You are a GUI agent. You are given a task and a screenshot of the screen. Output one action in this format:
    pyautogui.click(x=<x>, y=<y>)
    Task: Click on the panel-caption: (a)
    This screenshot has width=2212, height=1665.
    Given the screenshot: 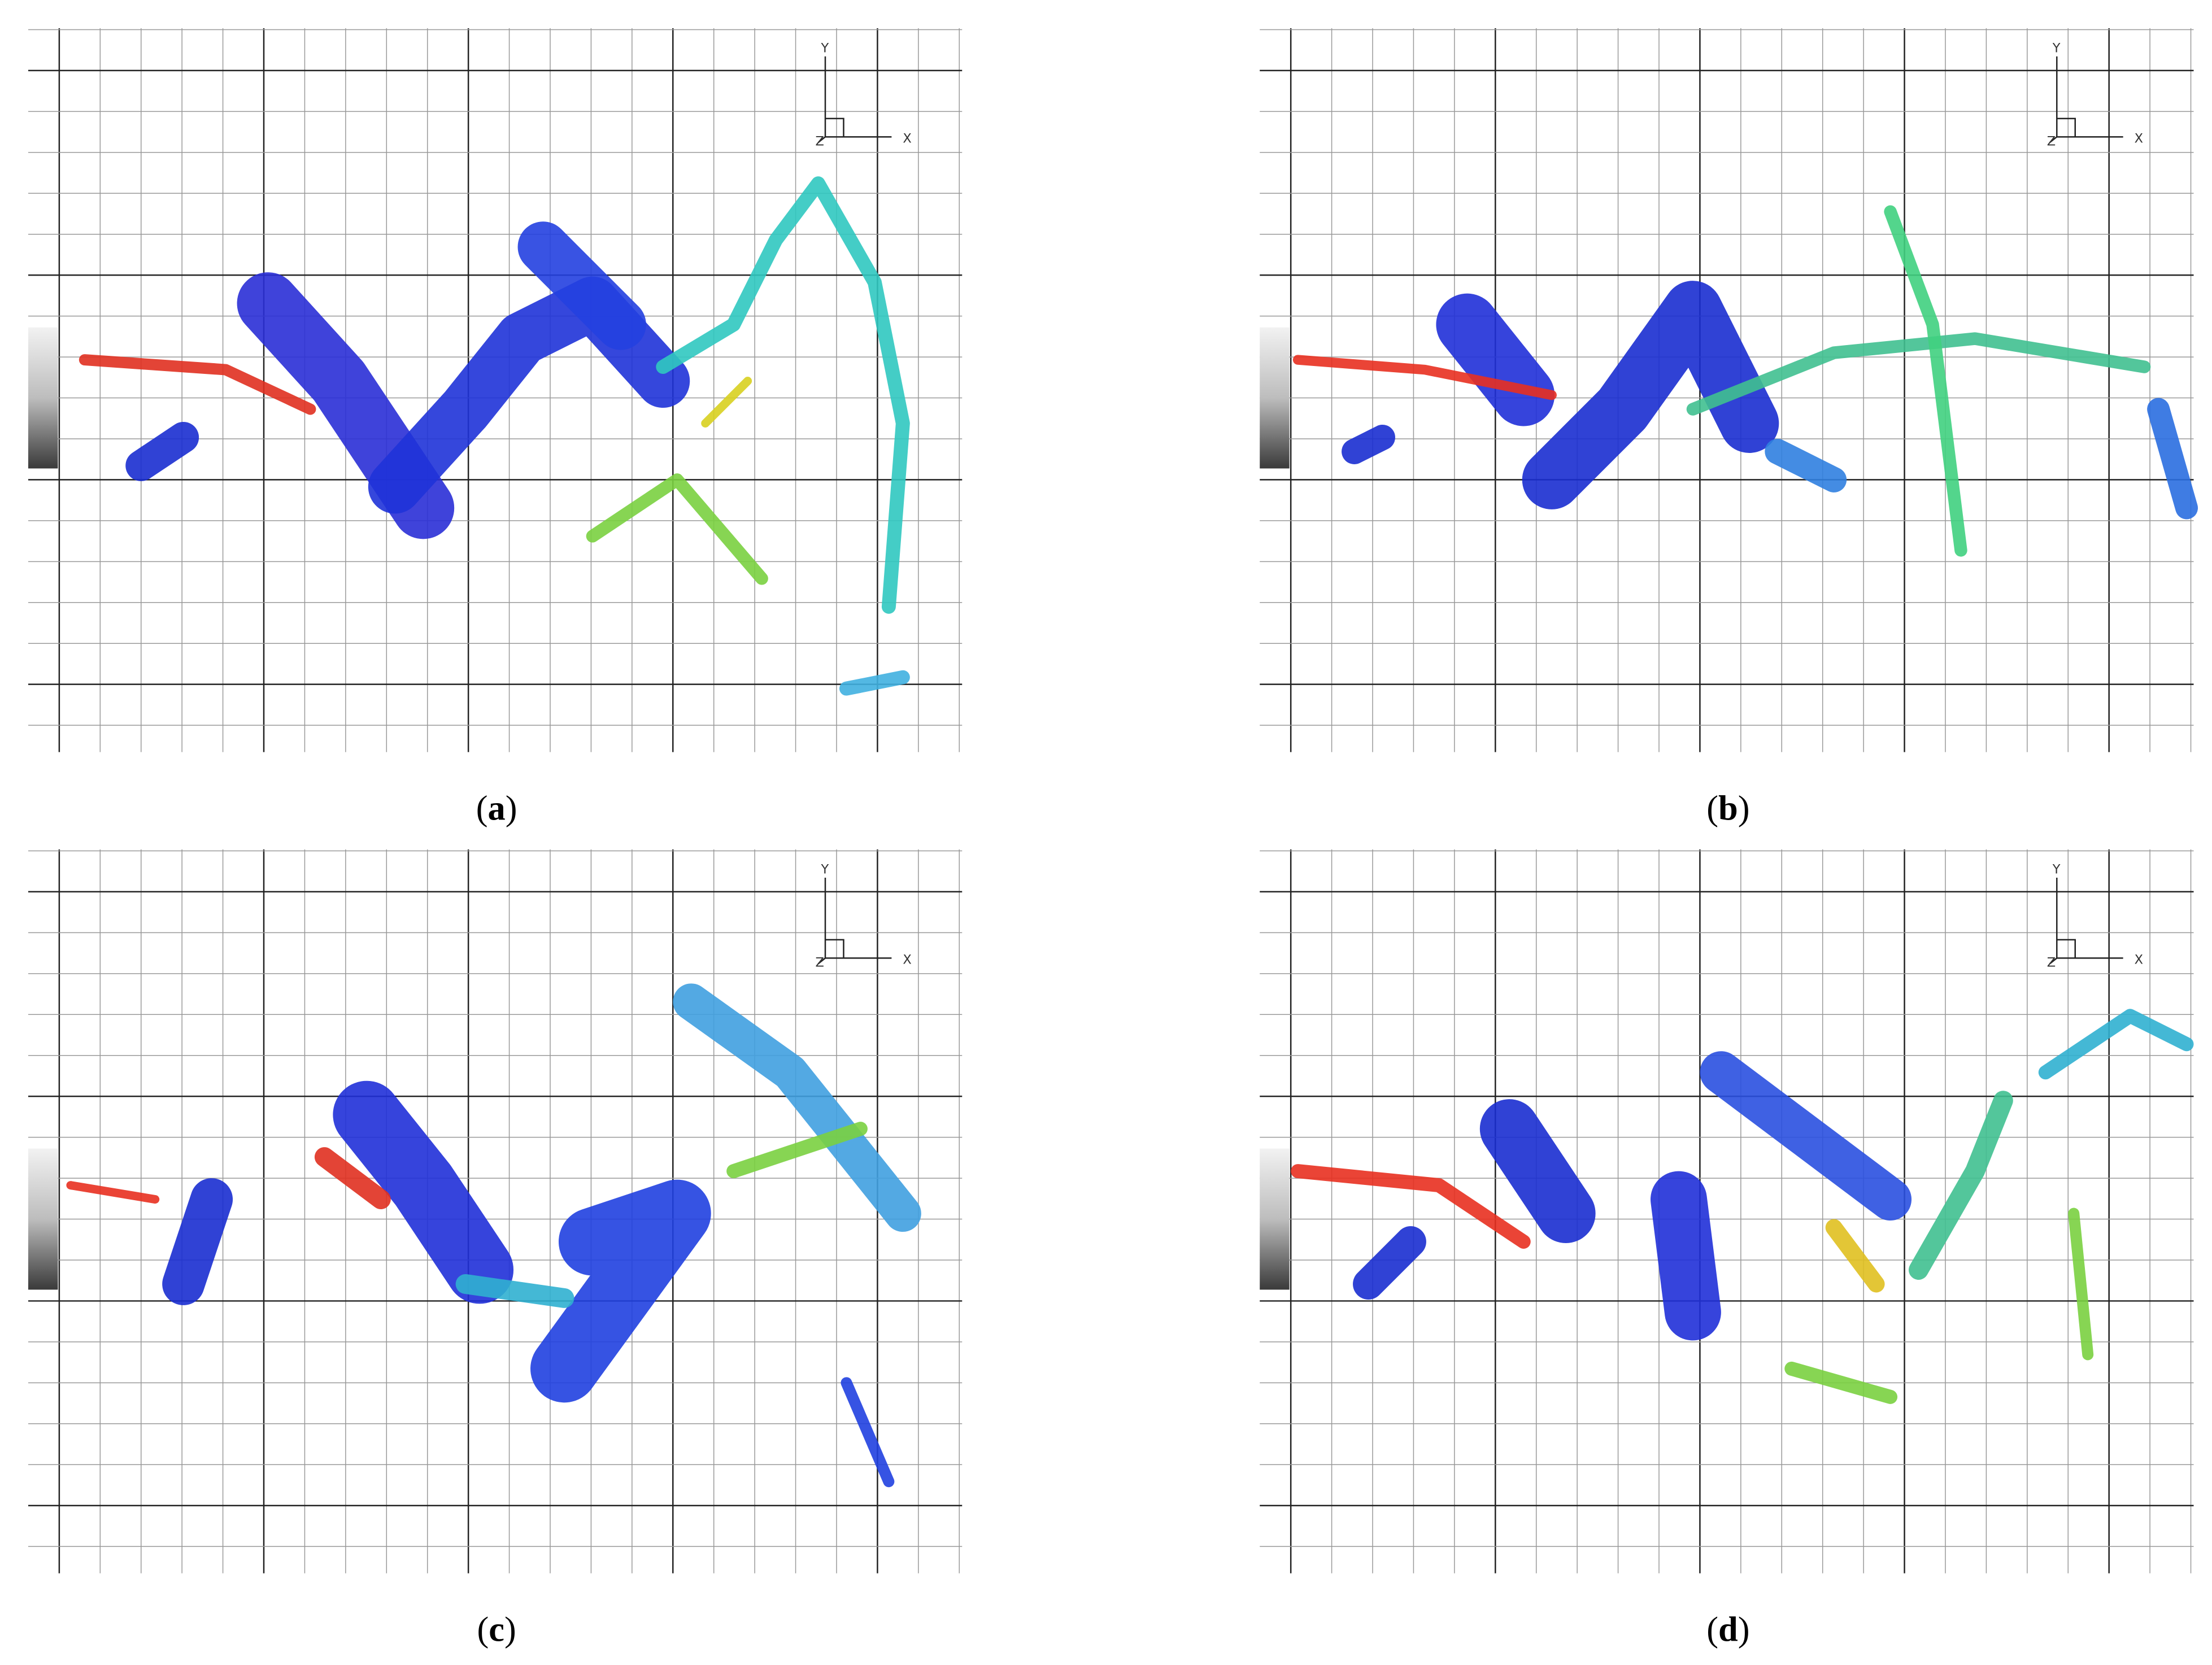 What is the action you would take?
    pyautogui.click(x=497, y=808)
    